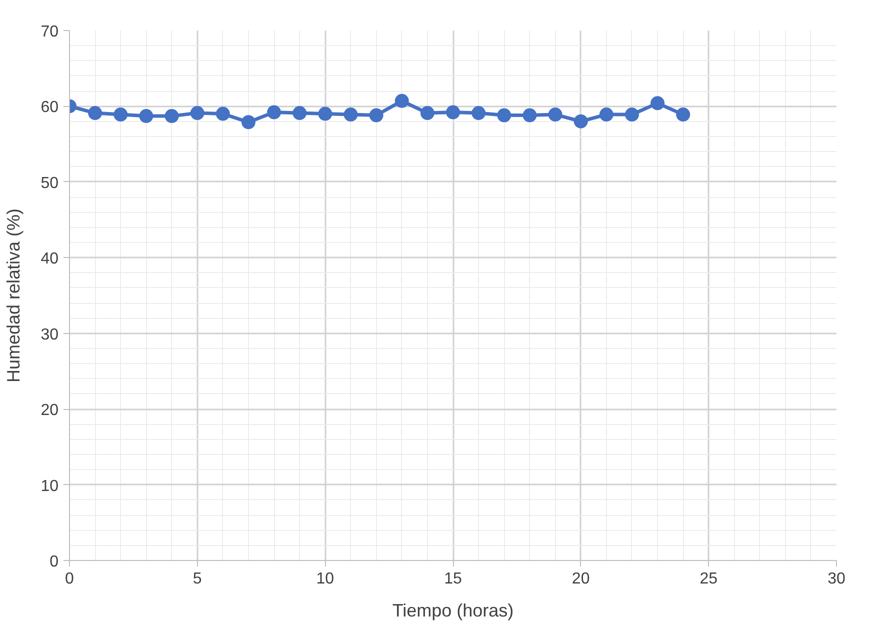  Describe the element at coordinates (49, 183) in the screenshot. I see `y-tick-label: 50` at that location.